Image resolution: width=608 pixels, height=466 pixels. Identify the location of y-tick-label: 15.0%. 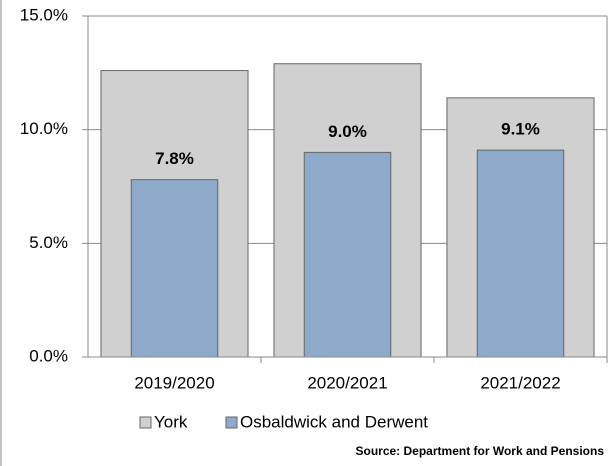
(44, 14).